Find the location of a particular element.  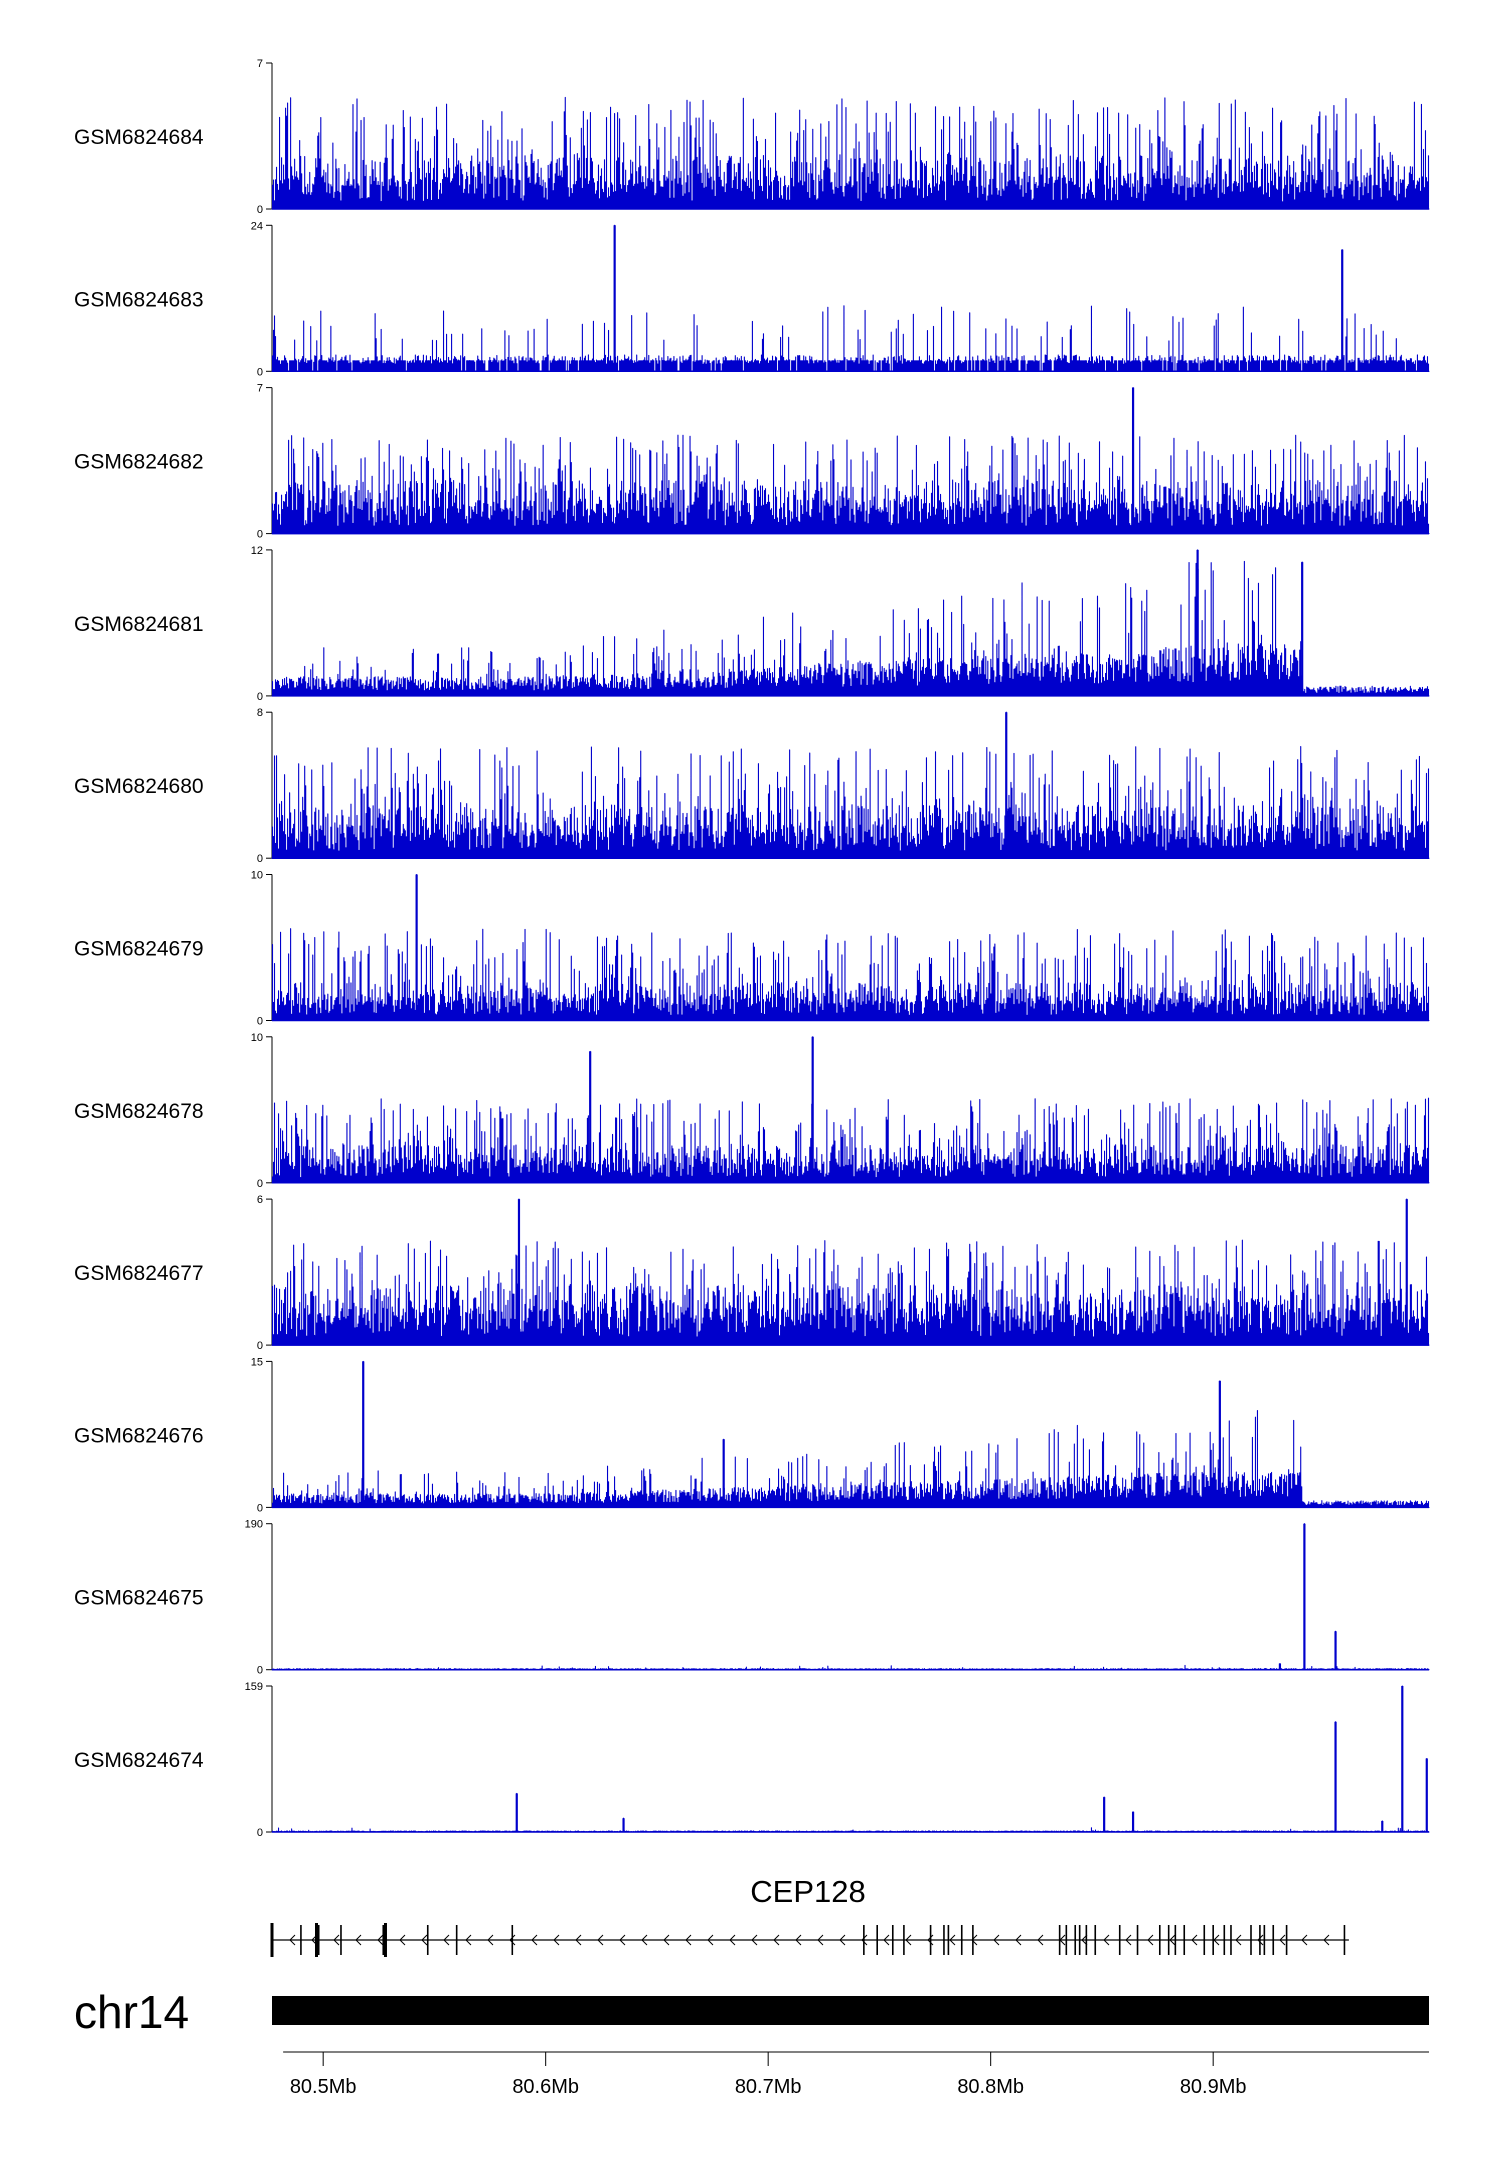

y-max-label: 15 is located at coordinates (257, 1362).